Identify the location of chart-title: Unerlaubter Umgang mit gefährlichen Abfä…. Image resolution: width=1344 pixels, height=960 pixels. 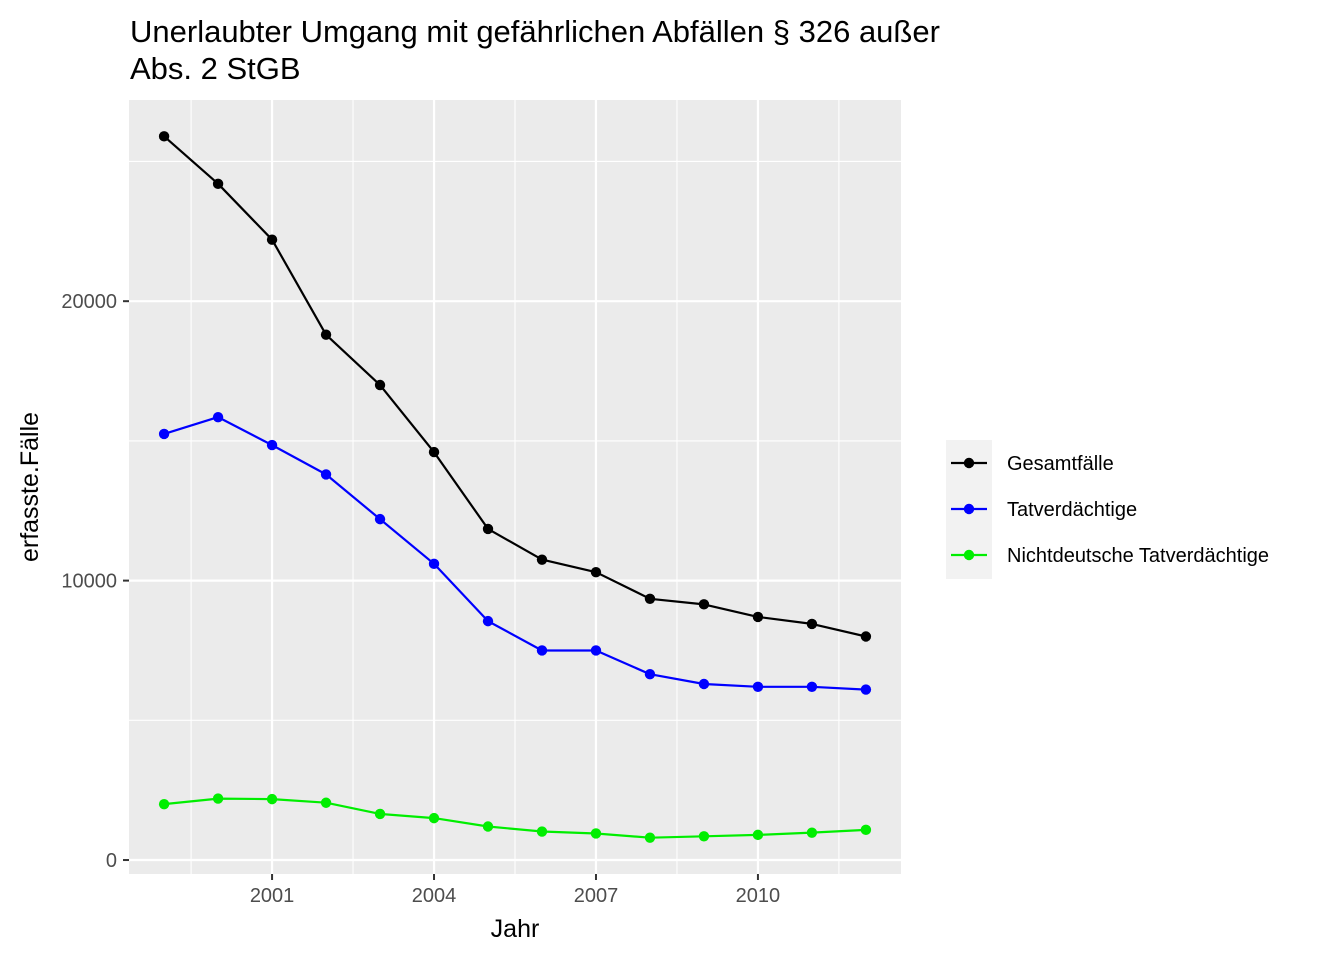
(535, 50).